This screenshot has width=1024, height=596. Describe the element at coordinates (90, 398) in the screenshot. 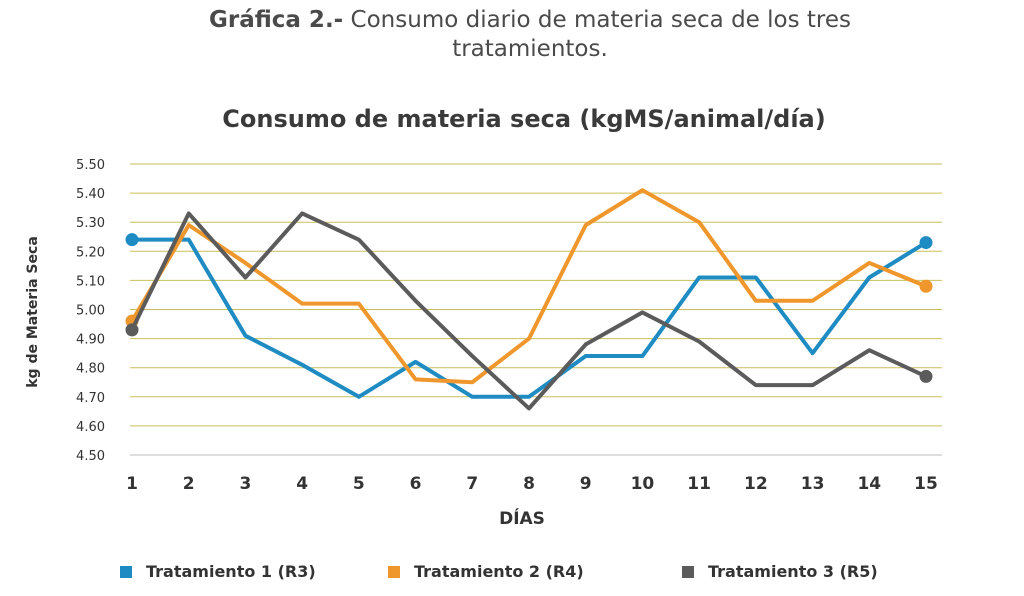

I see `y-tick-label: 4.70` at that location.